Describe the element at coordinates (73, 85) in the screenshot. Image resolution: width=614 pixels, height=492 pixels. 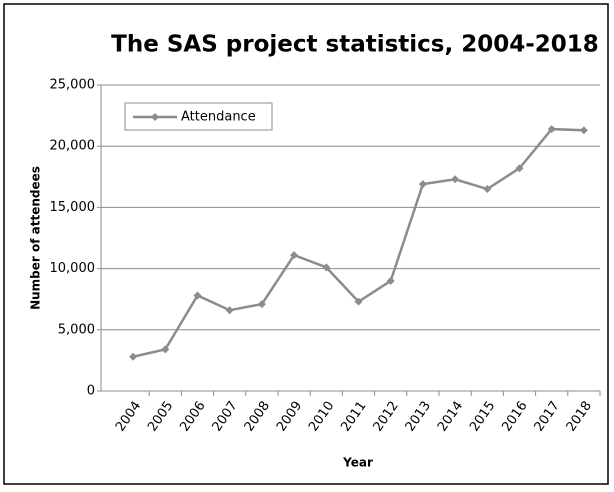
I see `y-tick-label: 25,000` at that location.